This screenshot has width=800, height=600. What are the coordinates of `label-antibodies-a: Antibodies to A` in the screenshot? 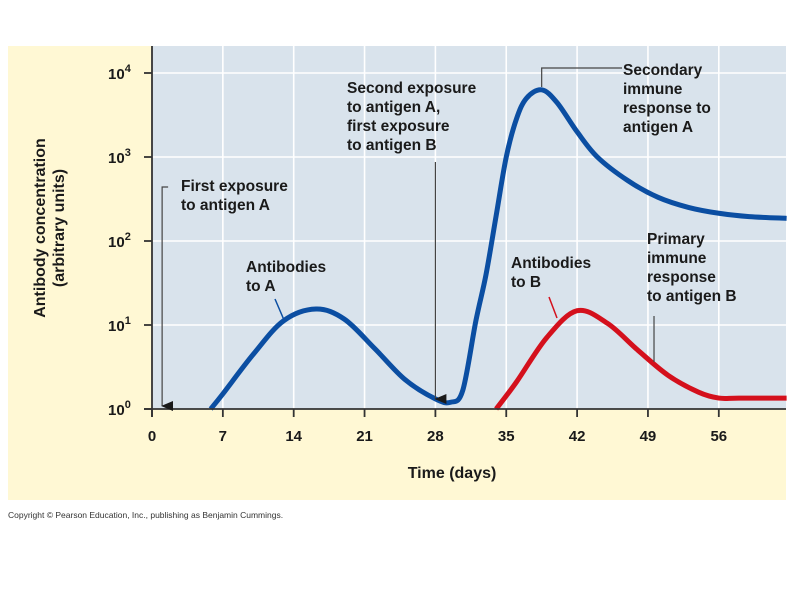 It's located at (286, 277).